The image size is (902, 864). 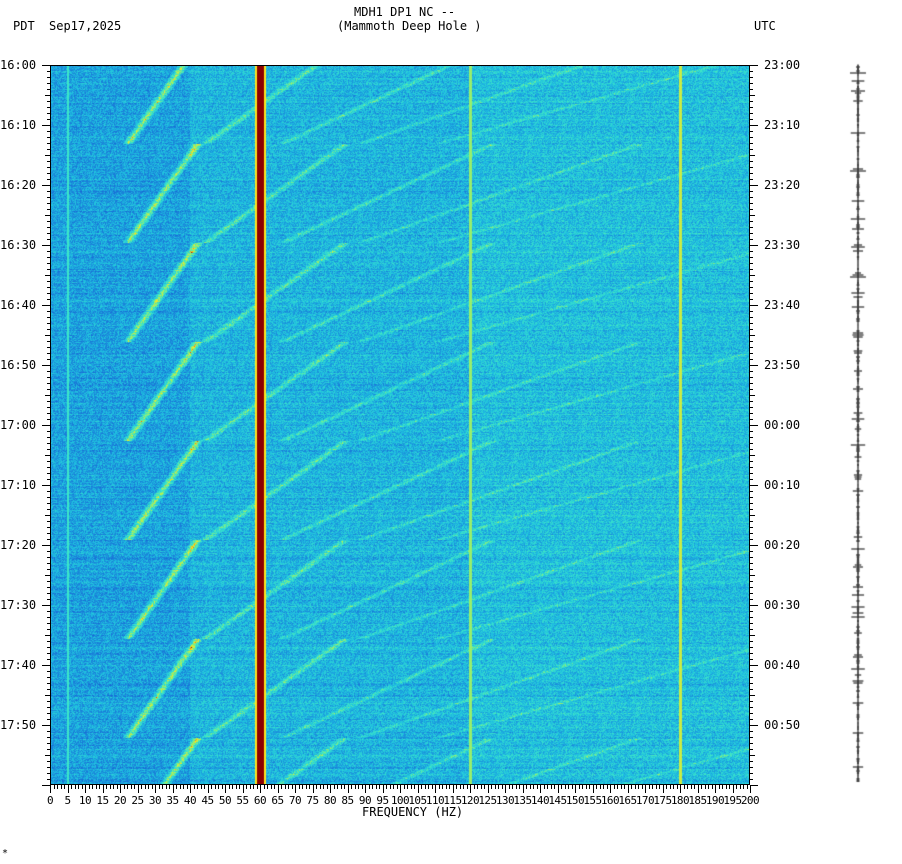 I want to click on x-tick-label: 25, so click(x=137, y=800).